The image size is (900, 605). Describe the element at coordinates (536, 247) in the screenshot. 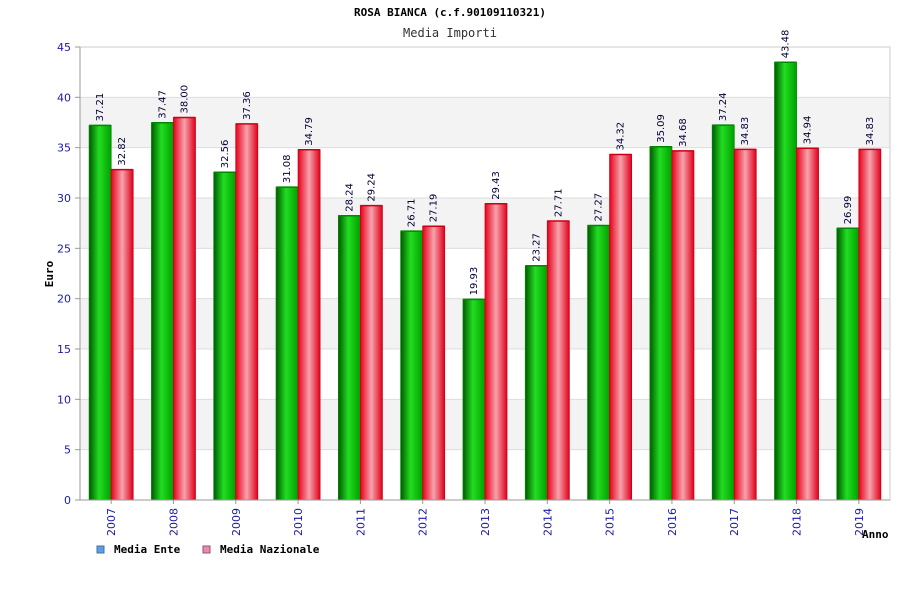

I see `data-label: 23.27` at that location.